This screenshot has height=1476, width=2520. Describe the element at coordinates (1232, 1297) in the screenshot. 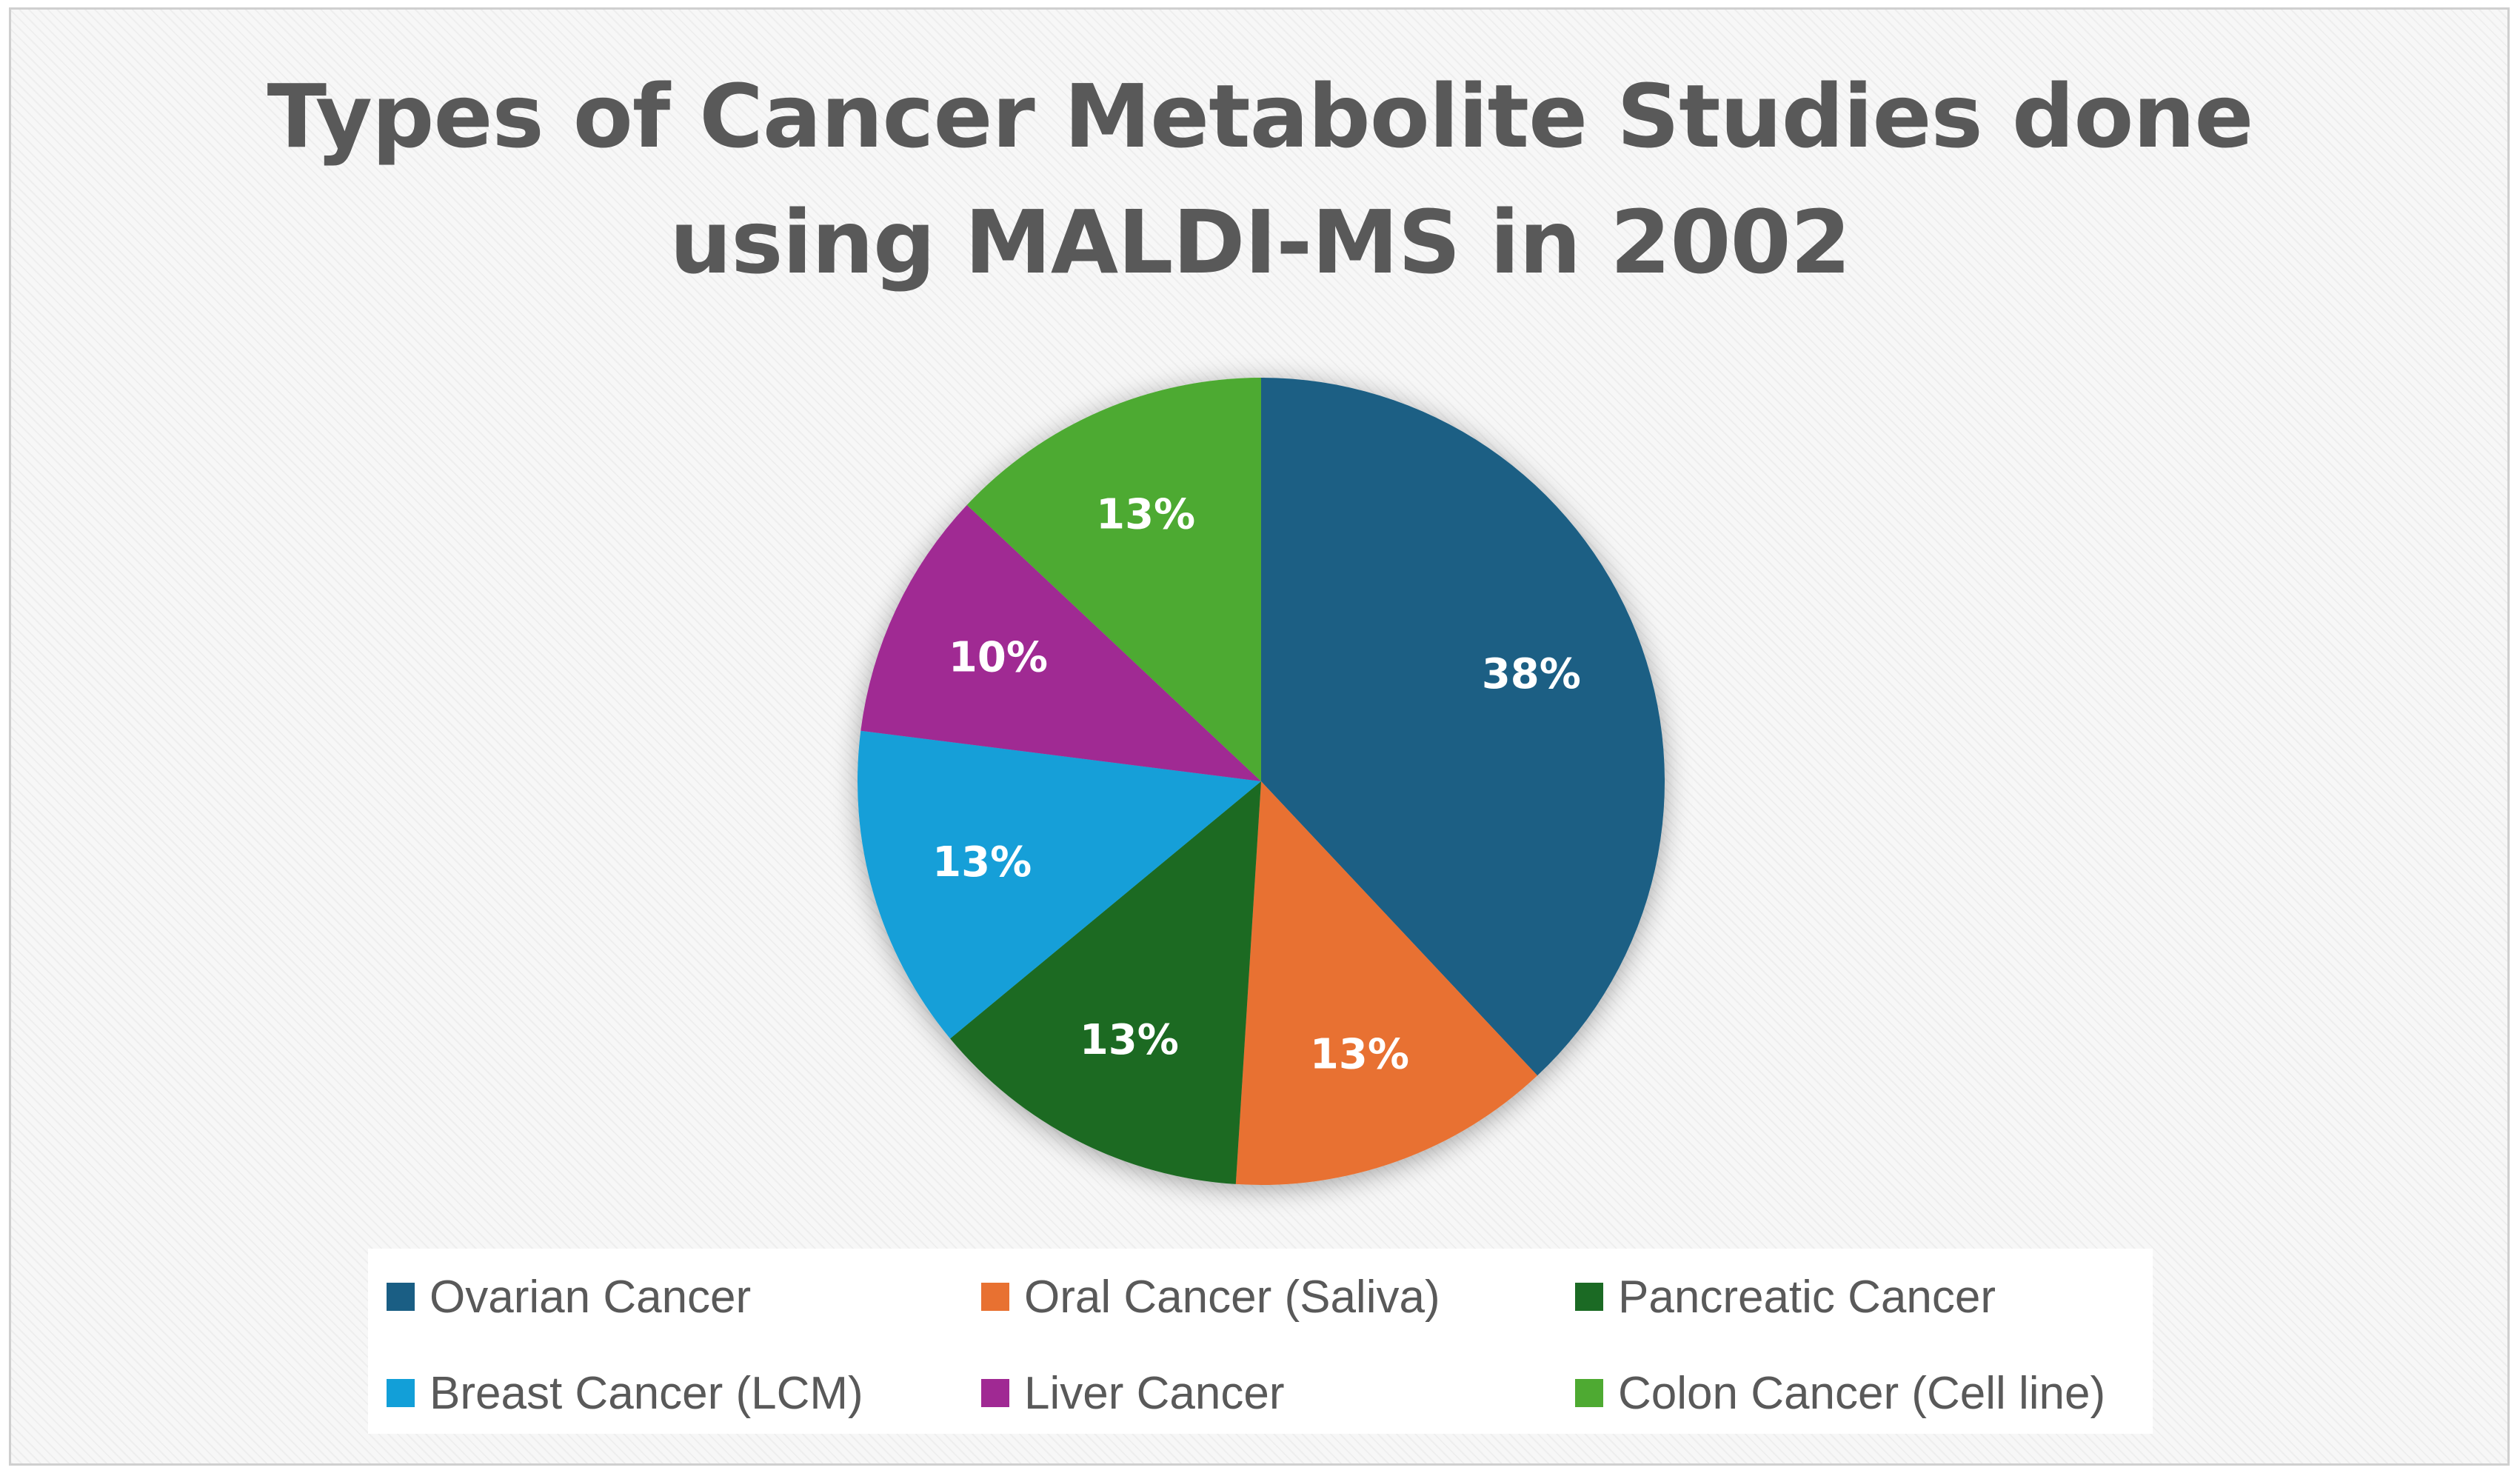

I see `legend-label-oral: Oral Cancer (Saliva)` at that location.